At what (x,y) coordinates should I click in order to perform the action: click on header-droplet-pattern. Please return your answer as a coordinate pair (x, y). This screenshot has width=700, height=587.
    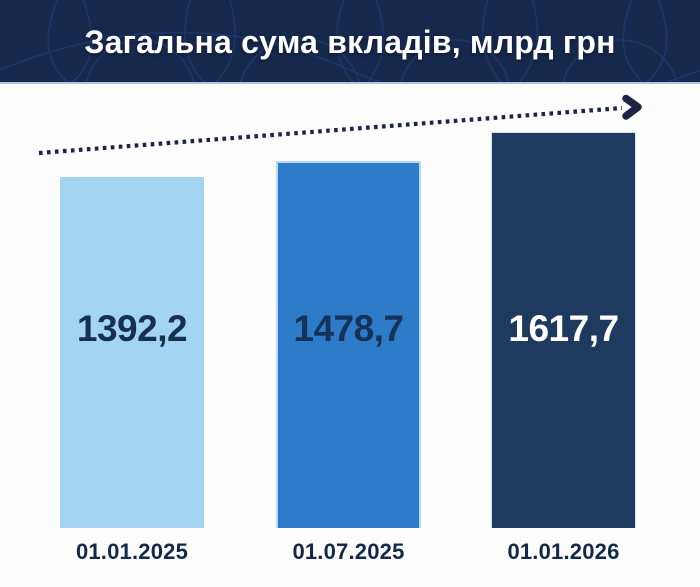
    Looking at the image, I should click on (350, 41).